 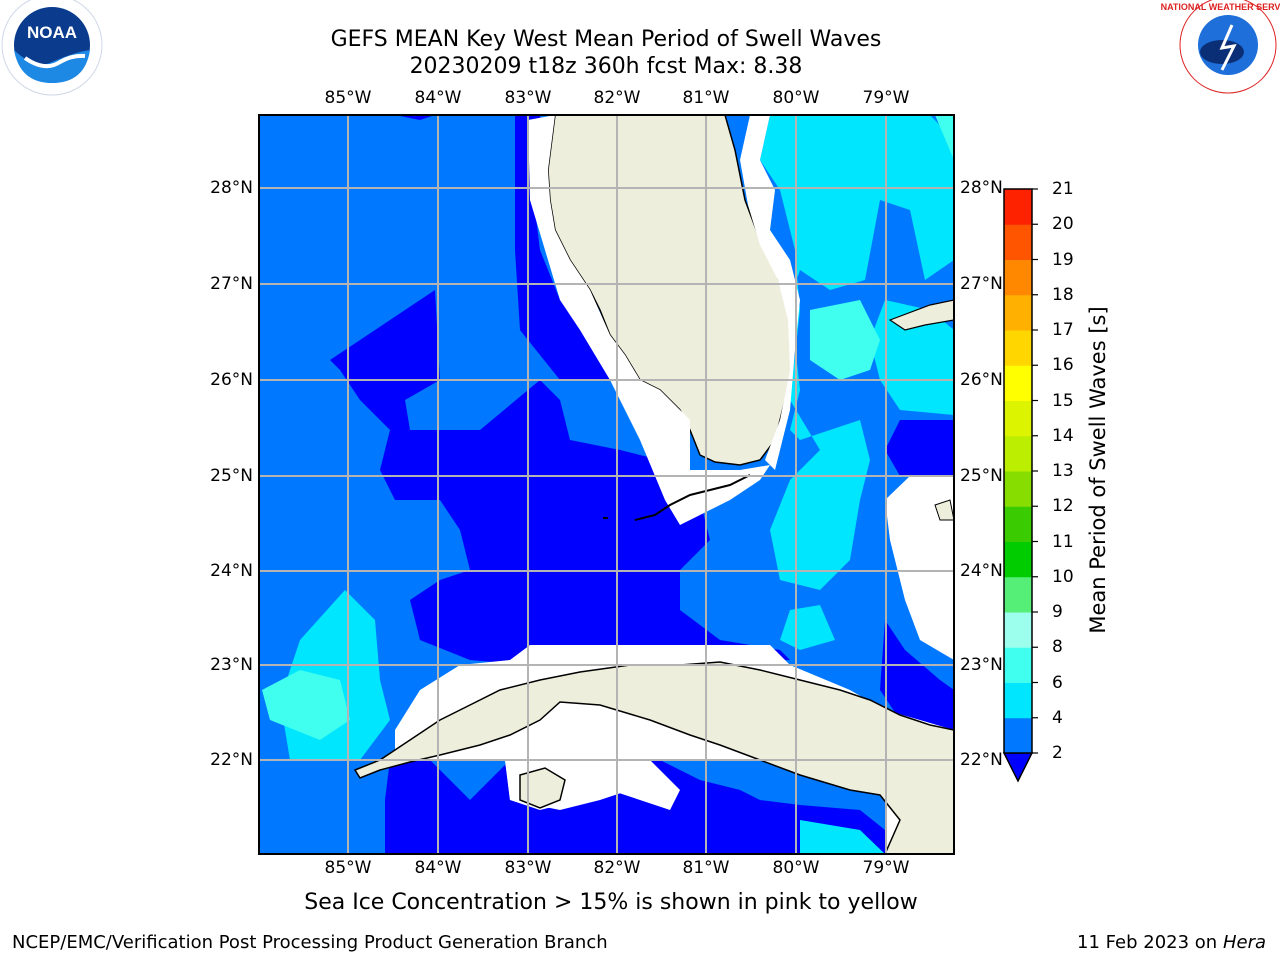 What do you see at coordinates (438, 868) in the screenshot?
I see `bottom-tick-label: 84°W` at bounding box center [438, 868].